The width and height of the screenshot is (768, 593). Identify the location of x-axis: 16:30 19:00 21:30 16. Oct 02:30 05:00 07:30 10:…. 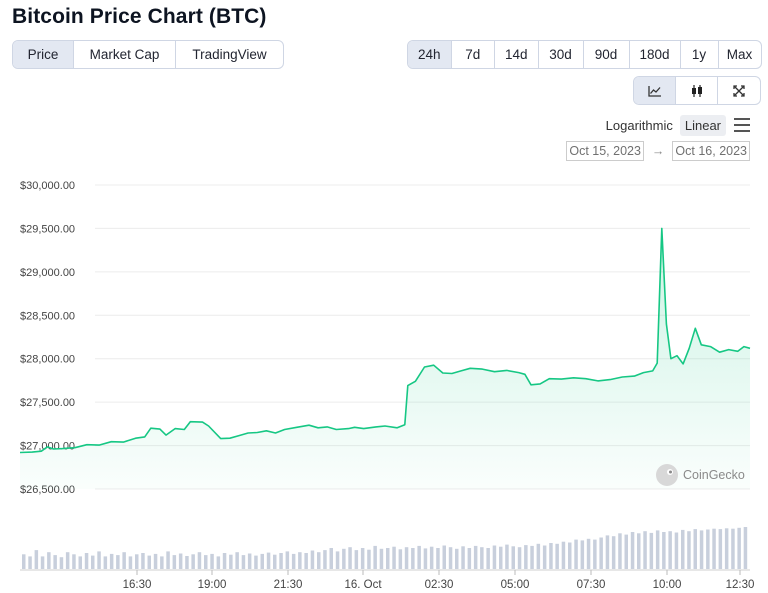
(387, 580).